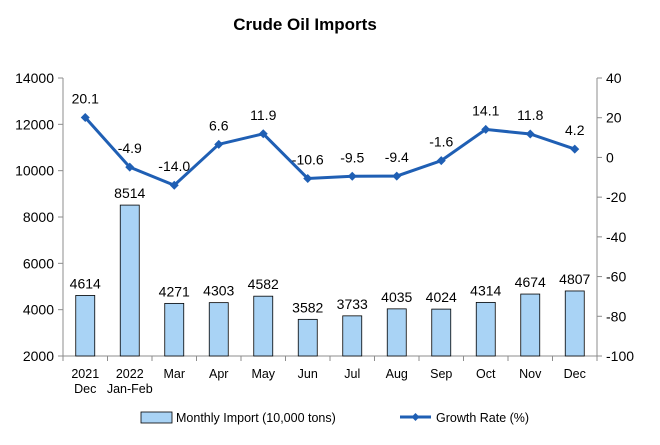  I want to click on bar-value-label: 4674, so click(530, 282).